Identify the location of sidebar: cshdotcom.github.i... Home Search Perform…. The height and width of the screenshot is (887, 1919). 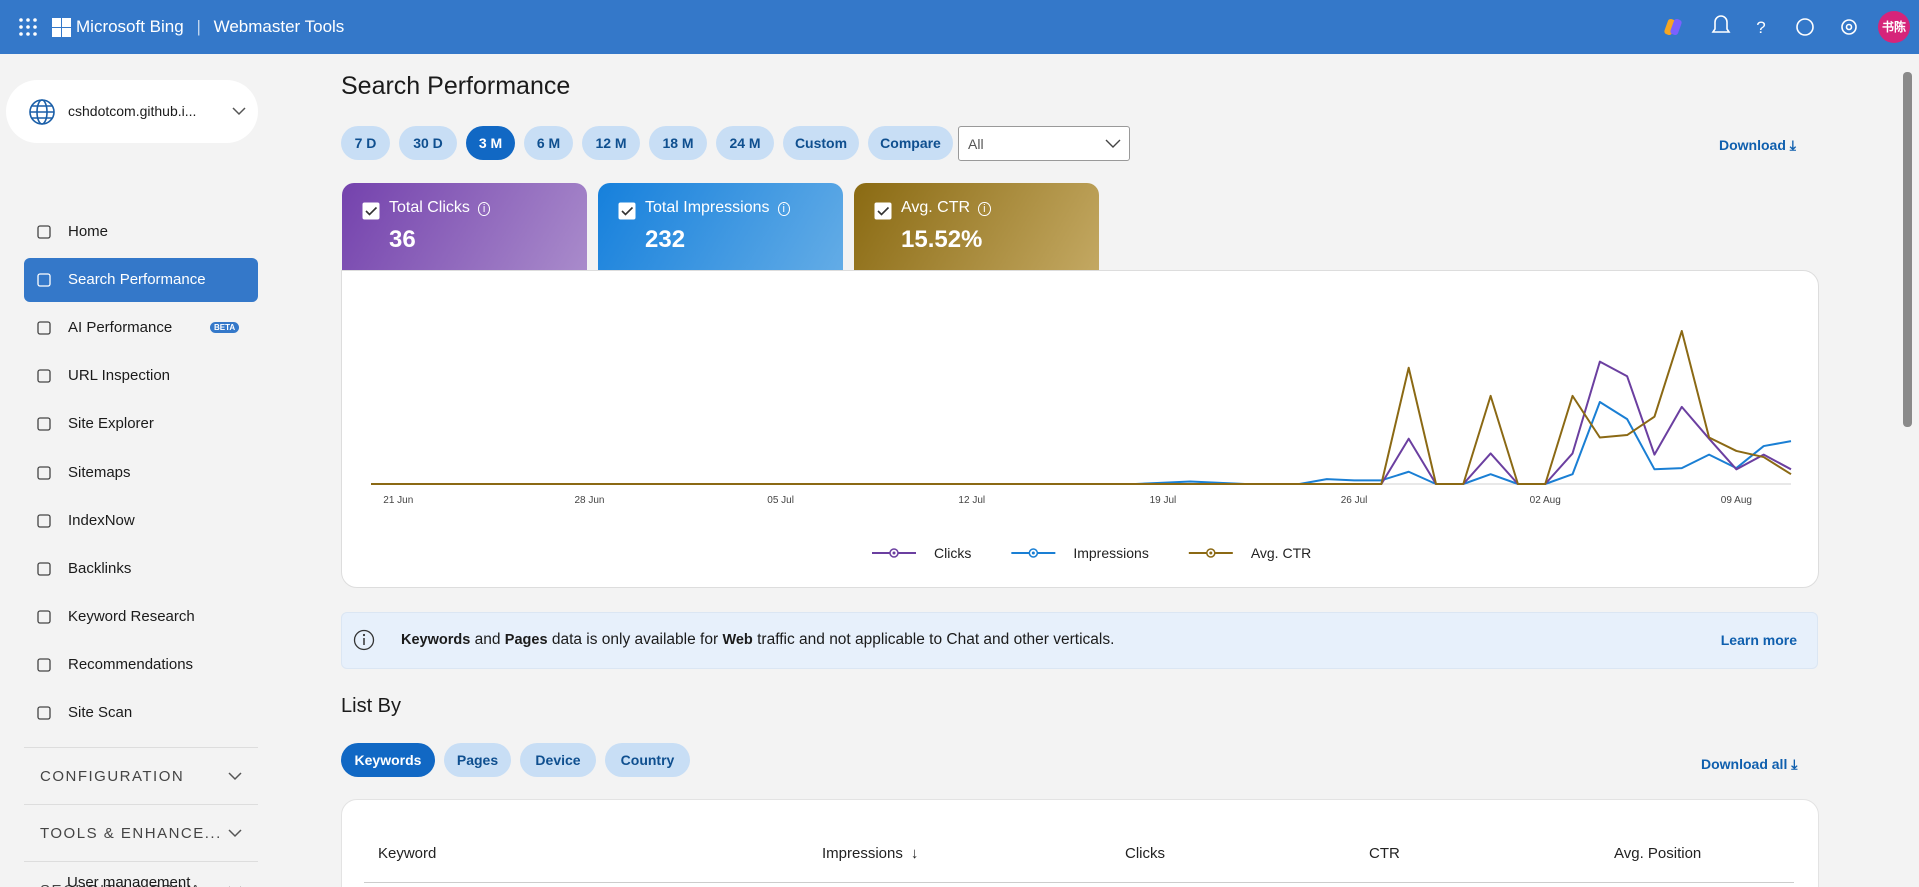
(135, 470).